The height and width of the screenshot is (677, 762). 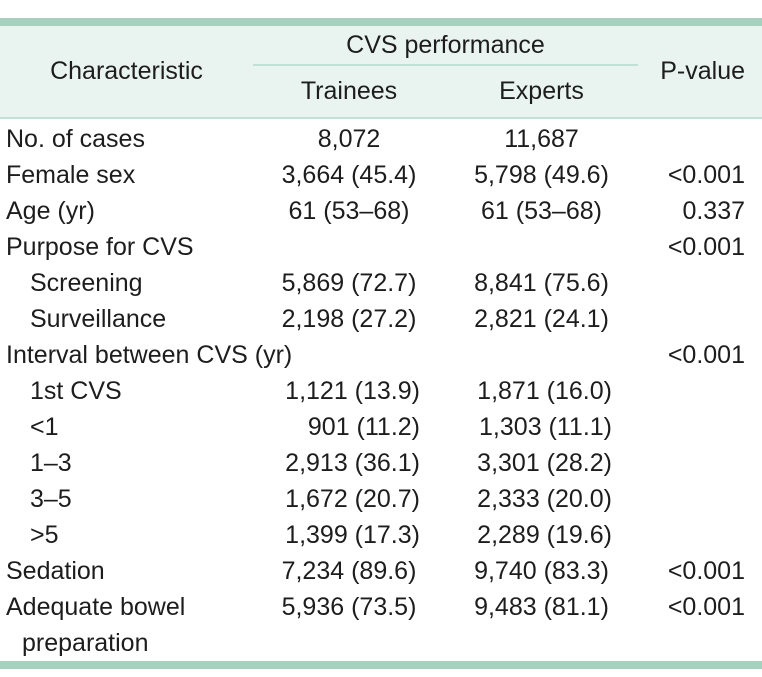 I want to click on characteristic-line2: preparation, so click(x=85, y=643).